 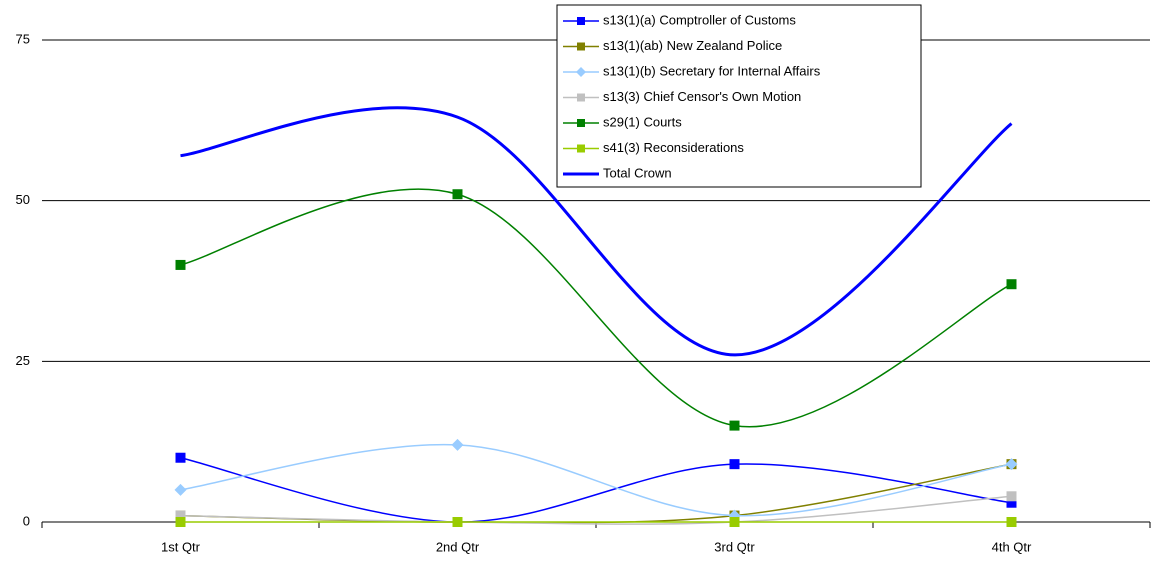 I want to click on legend-label: s41(3) Reconsiderations, so click(x=673, y=147).